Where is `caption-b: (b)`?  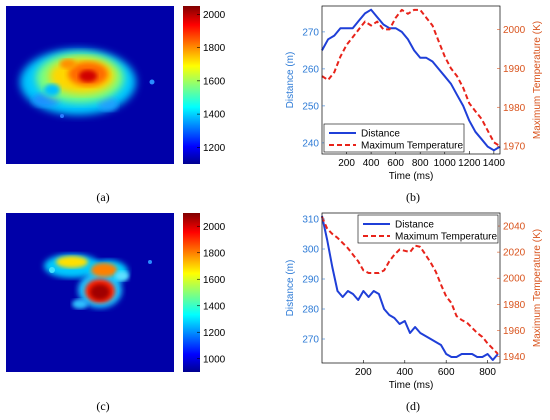
caption-b: (b) is located at coordinates (413, 197).